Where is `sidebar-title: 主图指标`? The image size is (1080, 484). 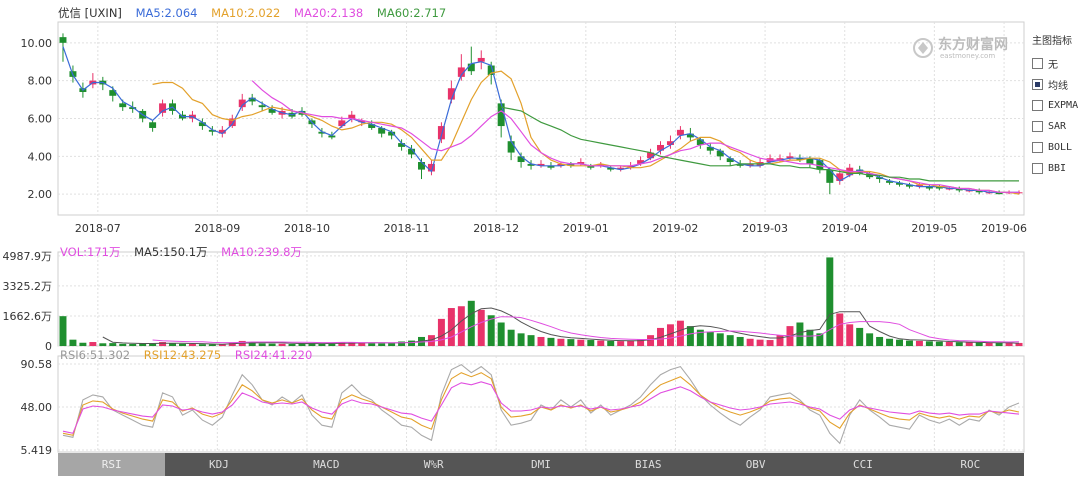
sidebar-title: 主图指标 is located at coordinates (1052, 41).